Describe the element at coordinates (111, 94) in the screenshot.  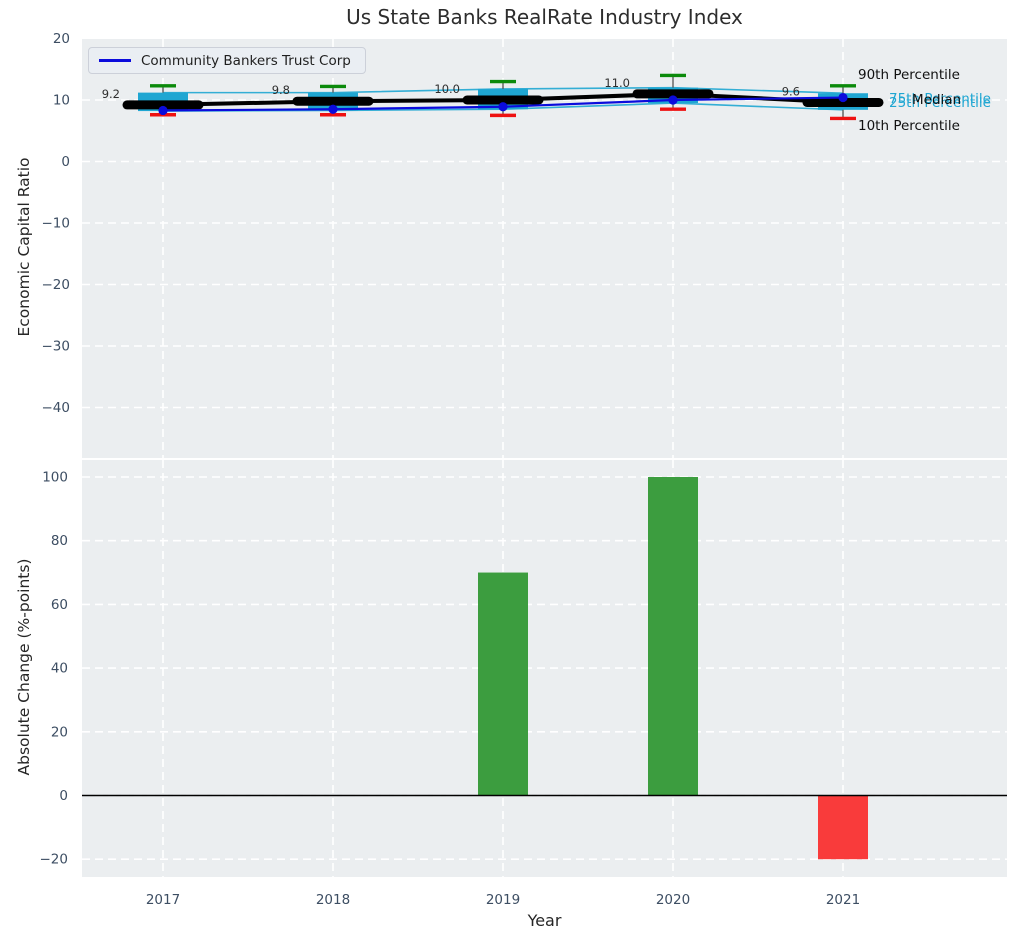
I see `median-value-label-2017: 9.2` at that location.